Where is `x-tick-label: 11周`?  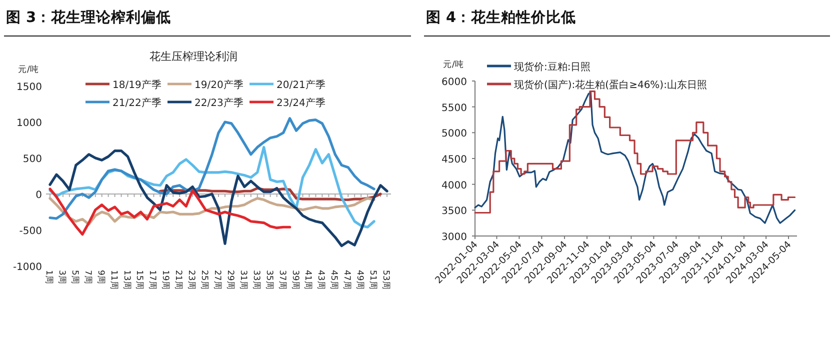 x-tick-label: 11周 is located at coordinates (114, 280).